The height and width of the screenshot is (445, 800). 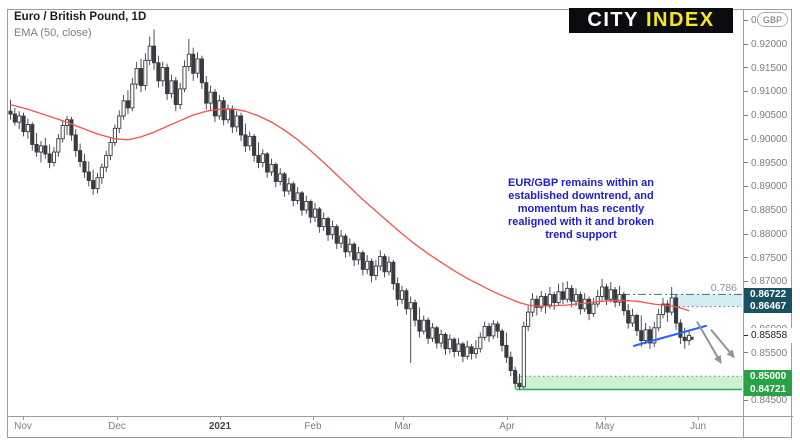 I want to click on price-tick-label: 0.88500, so click(x=765, y=210).